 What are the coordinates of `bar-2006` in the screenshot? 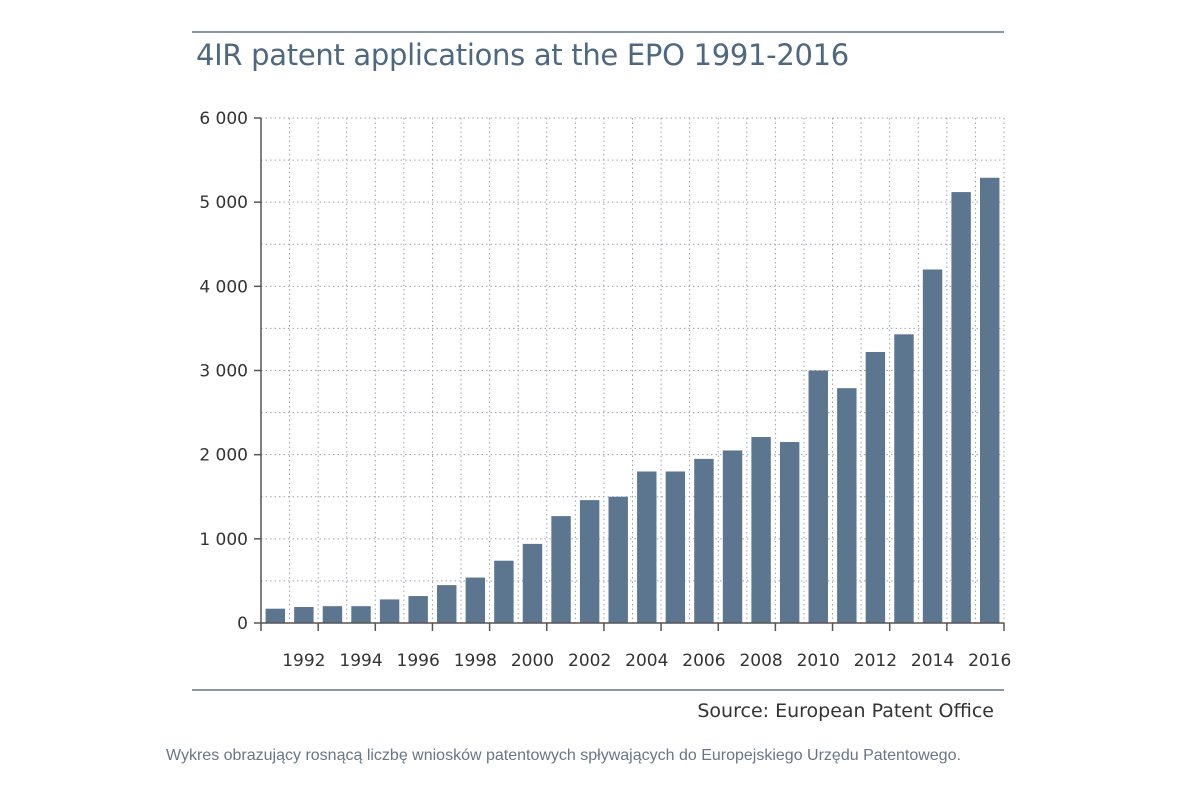 It's located at (704, 540).